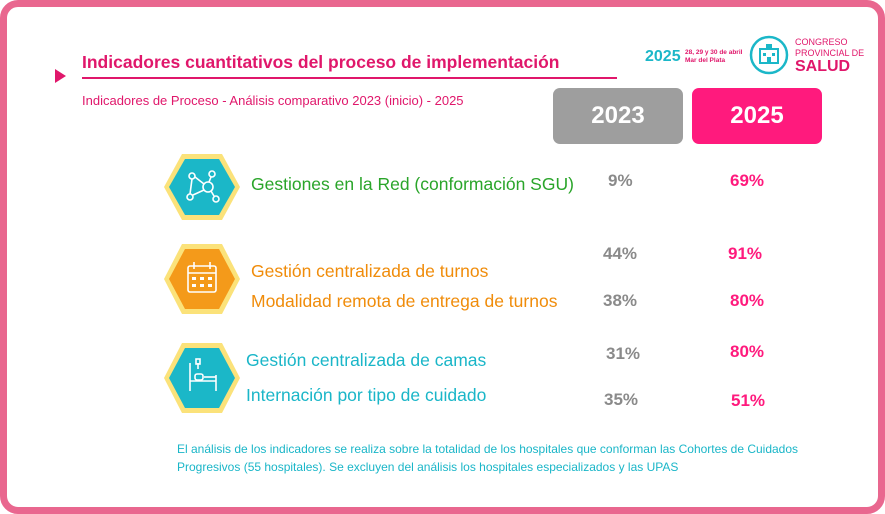 The width and height of the screenshot is (885, 514). Describe the element at coordinates (769, 55) in the screenshot. I see `hospital-building-icon` at that location.